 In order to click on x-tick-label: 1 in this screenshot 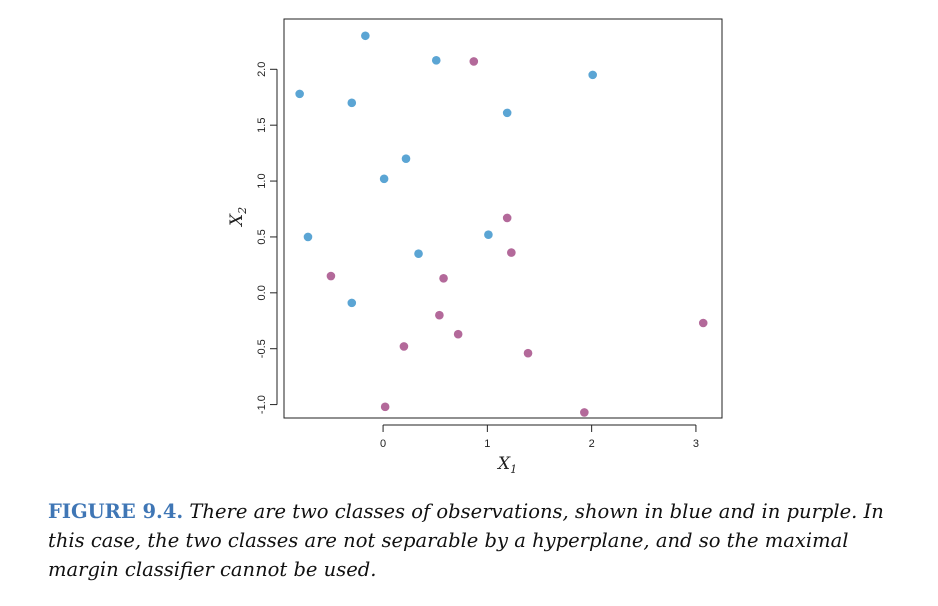, I will do `click(487, 444)`.